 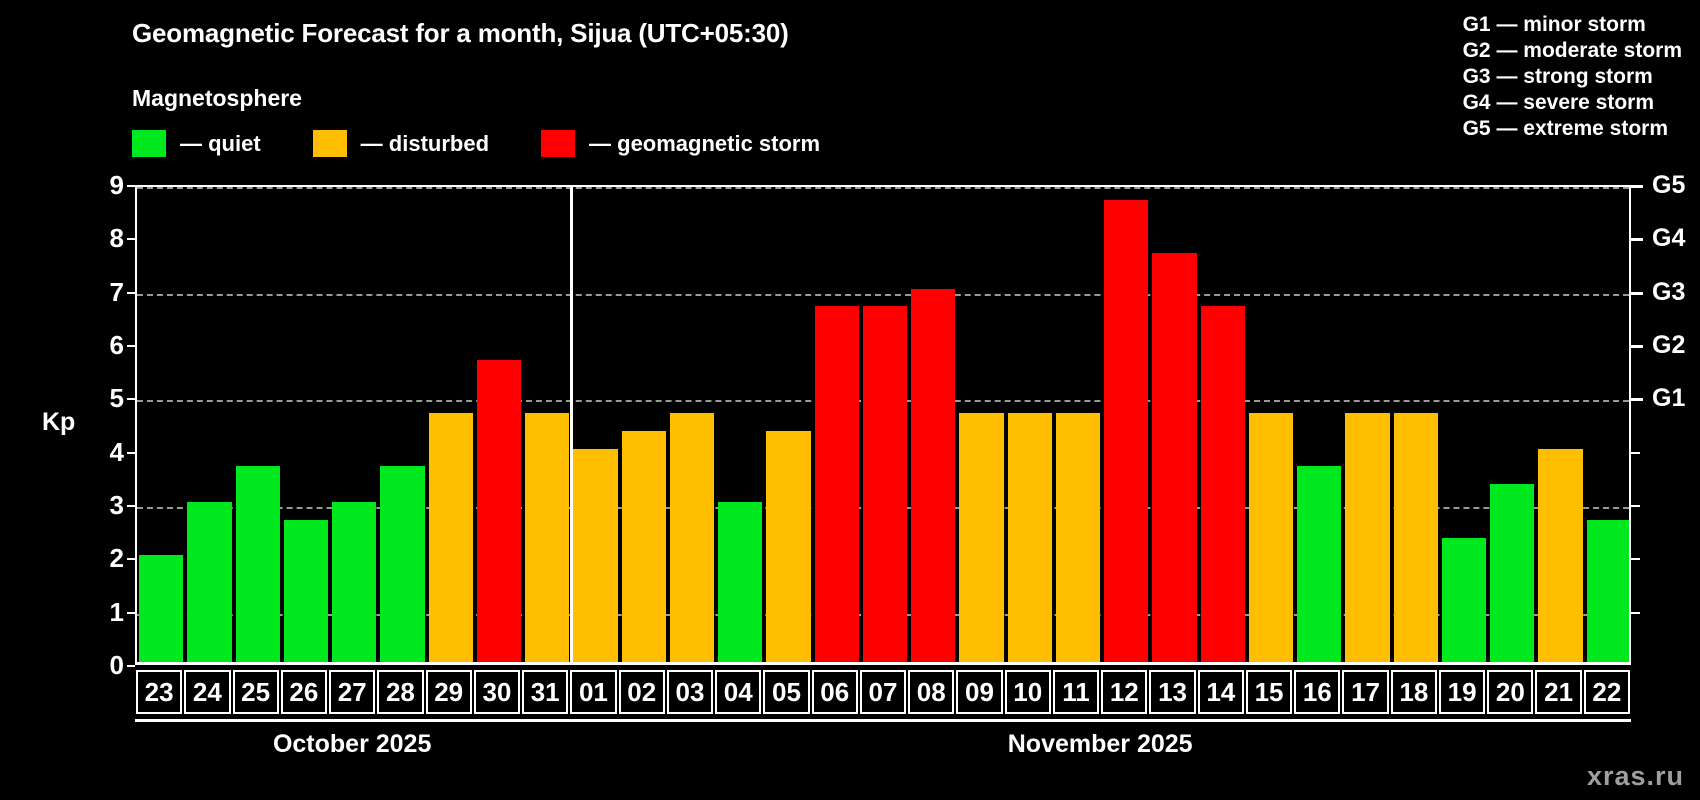 I want to click on legend-item-label: — quiet, so click(x=220, y=143).